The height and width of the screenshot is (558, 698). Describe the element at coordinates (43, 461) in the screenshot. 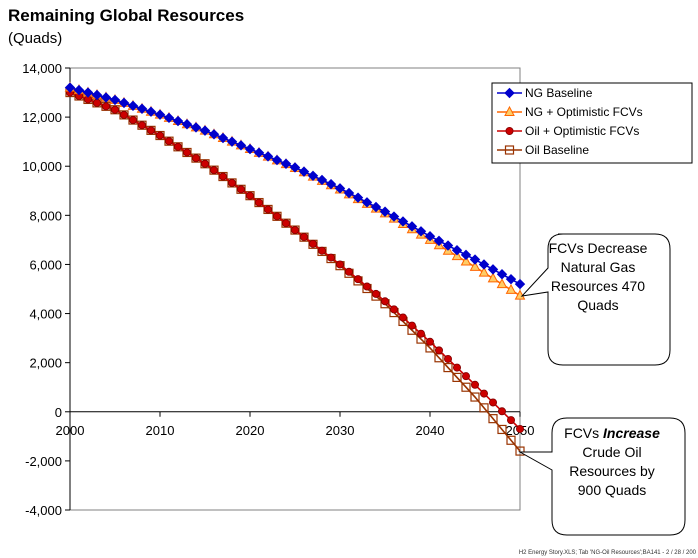

I see `y-tick-label: -2,000` at that location.